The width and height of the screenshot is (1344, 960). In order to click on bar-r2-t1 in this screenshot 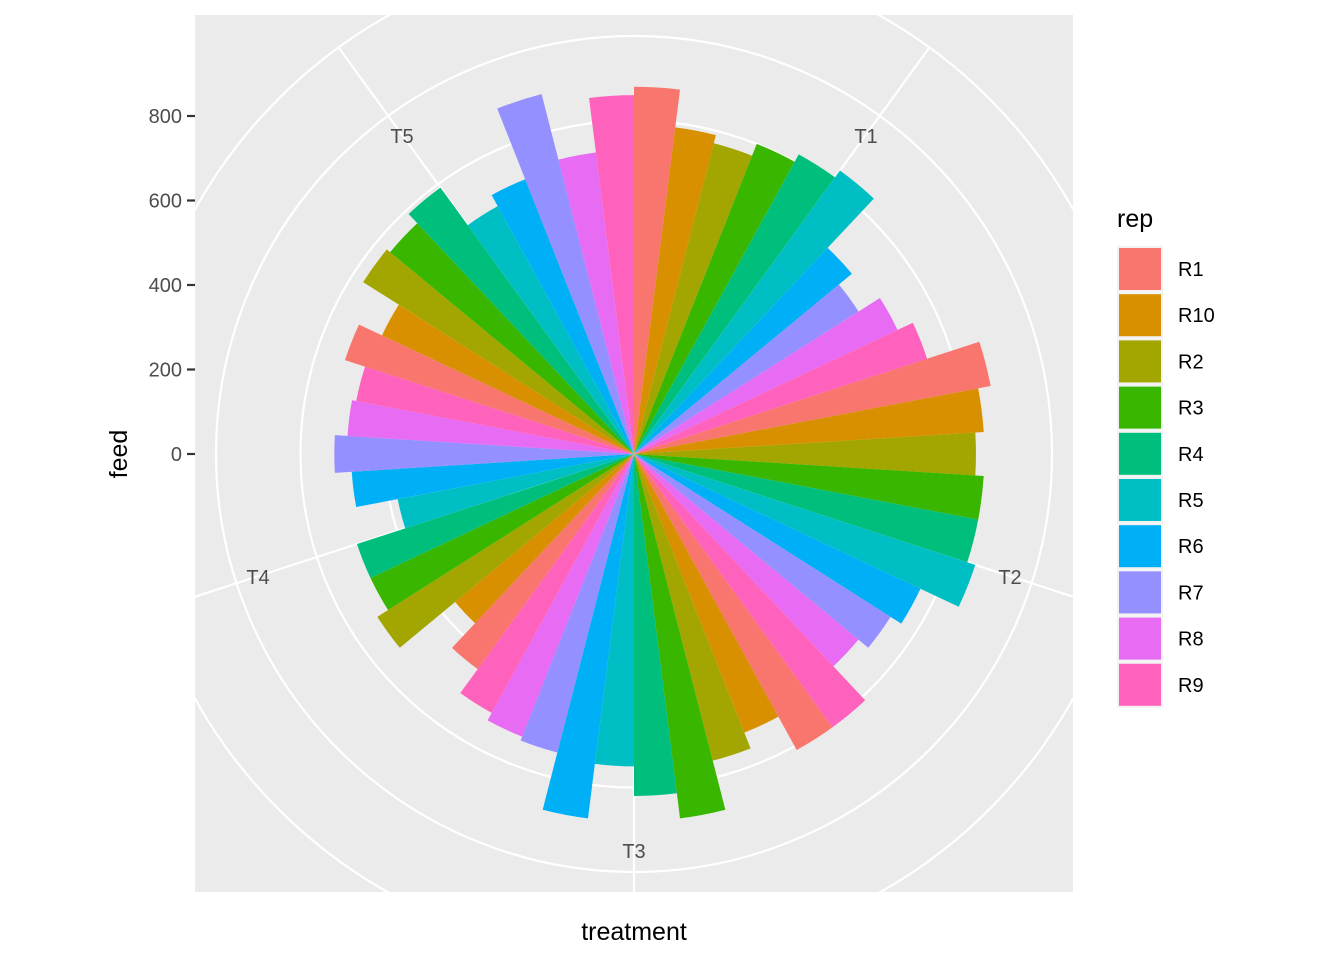, I will do `click(693, 298)`.